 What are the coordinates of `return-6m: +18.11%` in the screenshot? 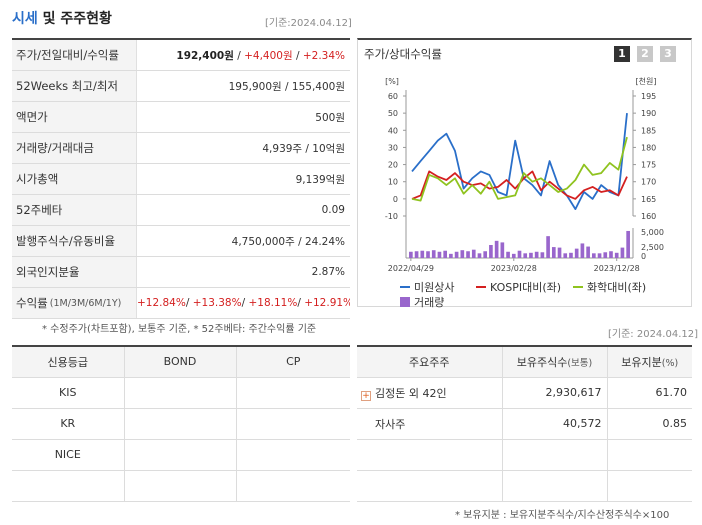 It's located at (273, 303).